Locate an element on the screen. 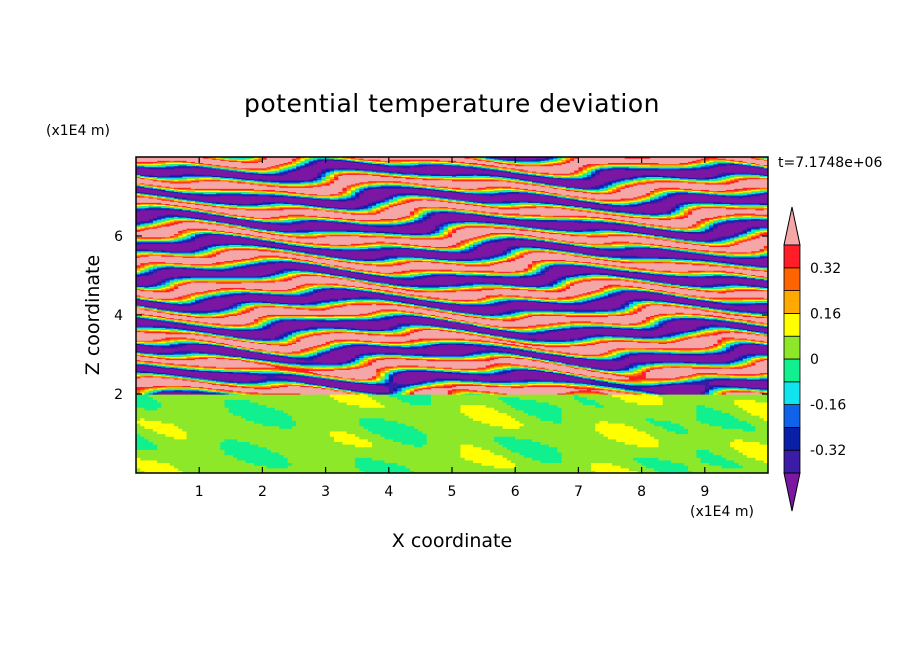 The image size is (904, 654). y-axis-unit: (x1E4 m) is located at coordinates (78, 131).